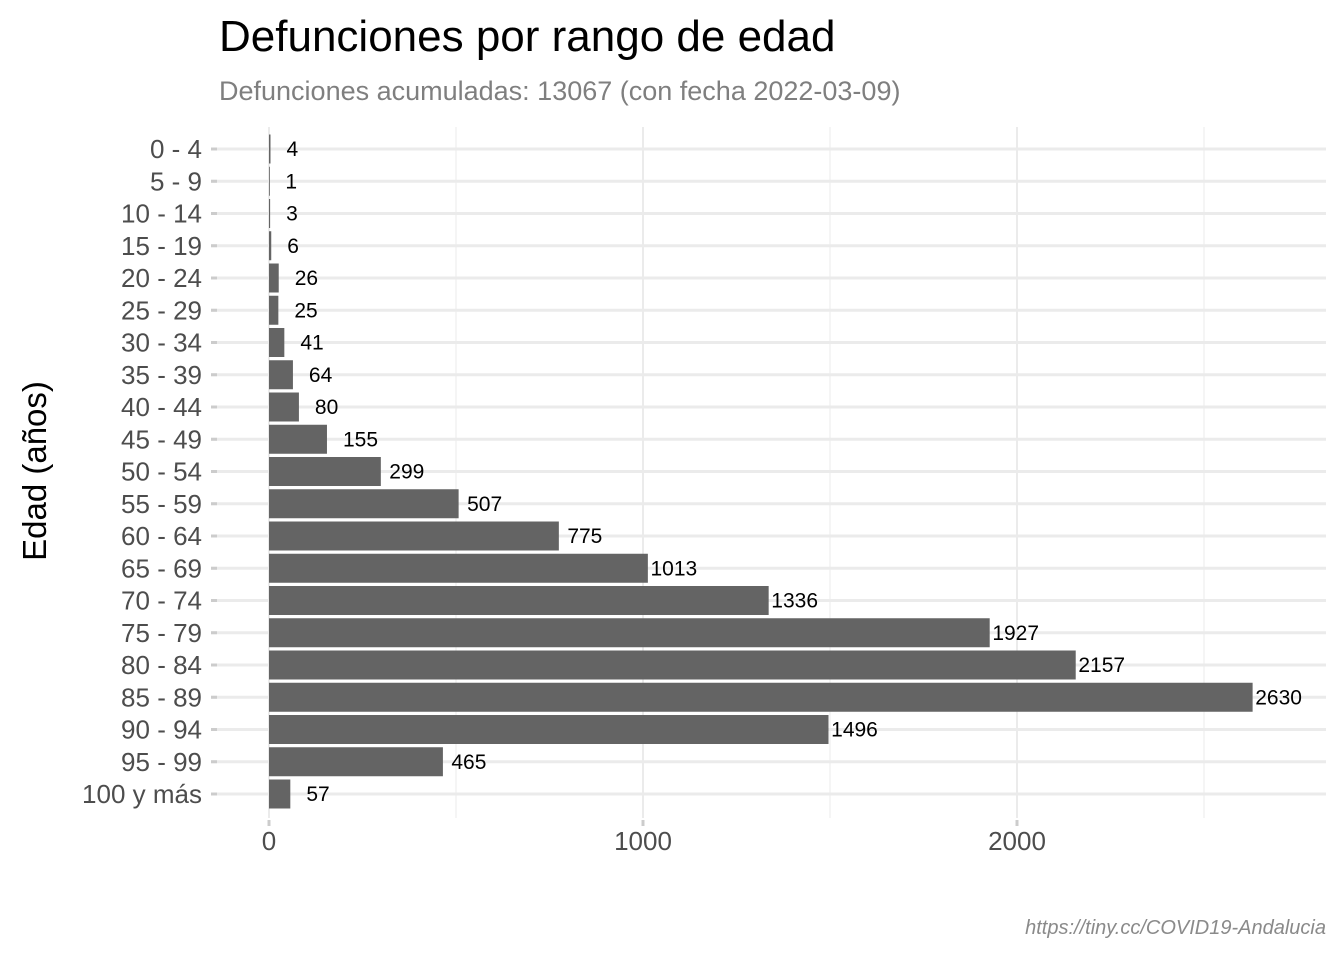  I want to click on data-label: 775, so click(584, 536).